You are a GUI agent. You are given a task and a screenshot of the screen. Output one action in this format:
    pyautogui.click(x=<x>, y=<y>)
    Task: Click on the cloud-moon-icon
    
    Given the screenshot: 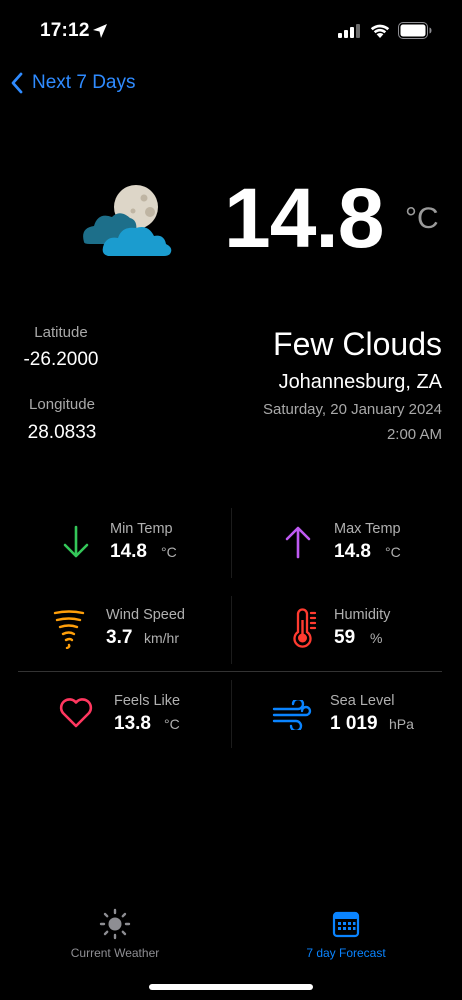 What is the action you would take?
    pyautogui.click(x=127, y=220)
    